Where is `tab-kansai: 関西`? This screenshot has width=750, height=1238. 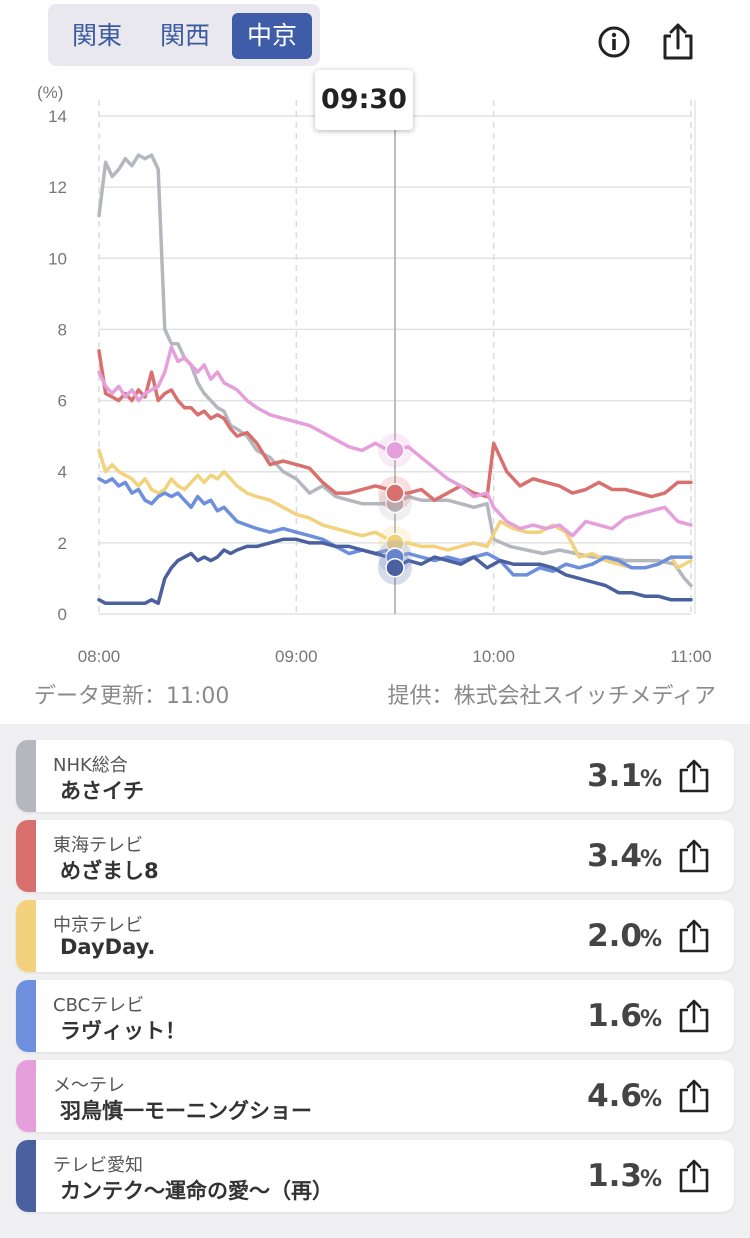
tab-kansai: 関西 is located at coordinates (184, 35).